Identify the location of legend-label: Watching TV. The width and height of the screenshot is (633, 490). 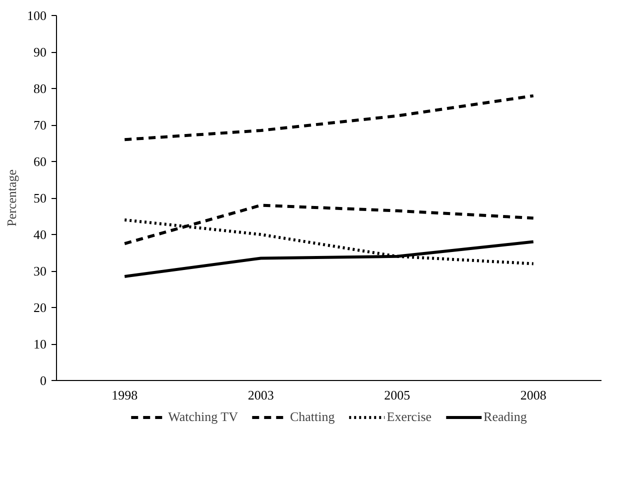
(203, 417).